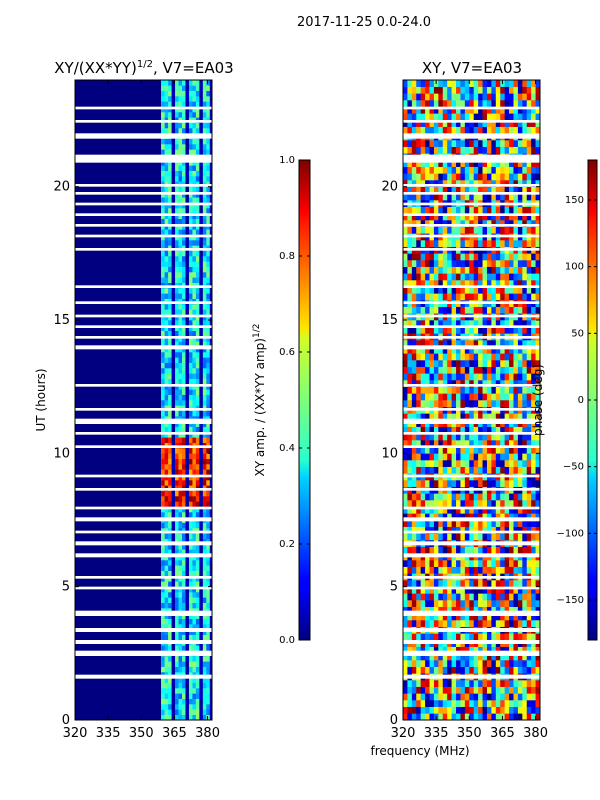  I want to click on colorbar-tick-label: 0.6, so click(287, 352).